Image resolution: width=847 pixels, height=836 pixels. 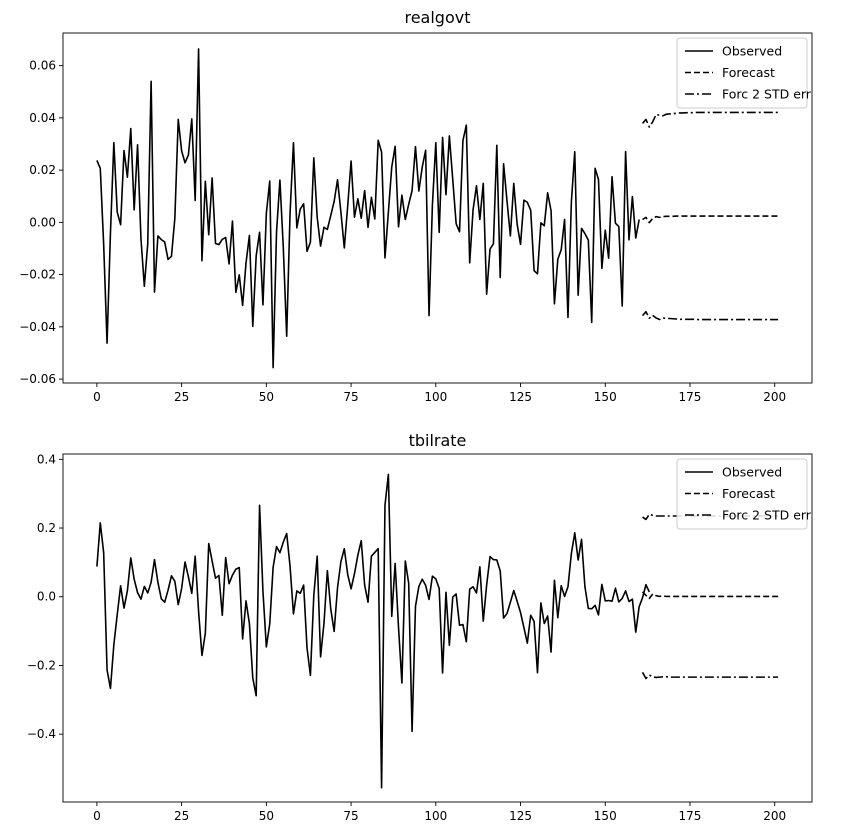 I want to click on chart-title: tbilrate, so click(x=438, y=440).